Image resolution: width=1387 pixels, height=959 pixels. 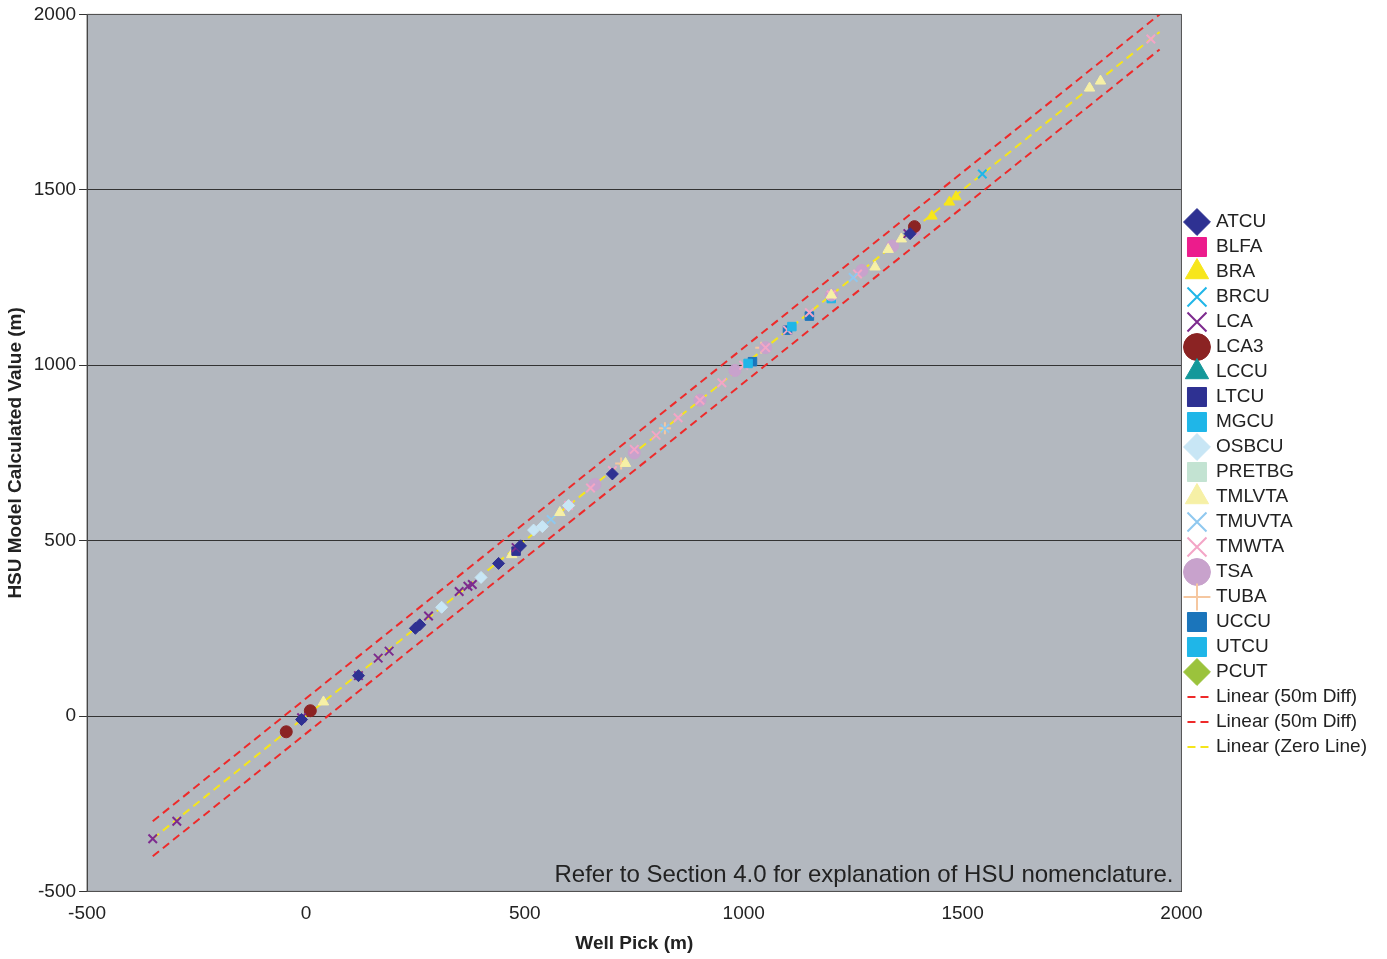 I want to click on legend-label: Linear (Zero Line), so click(x=1291, y=746).